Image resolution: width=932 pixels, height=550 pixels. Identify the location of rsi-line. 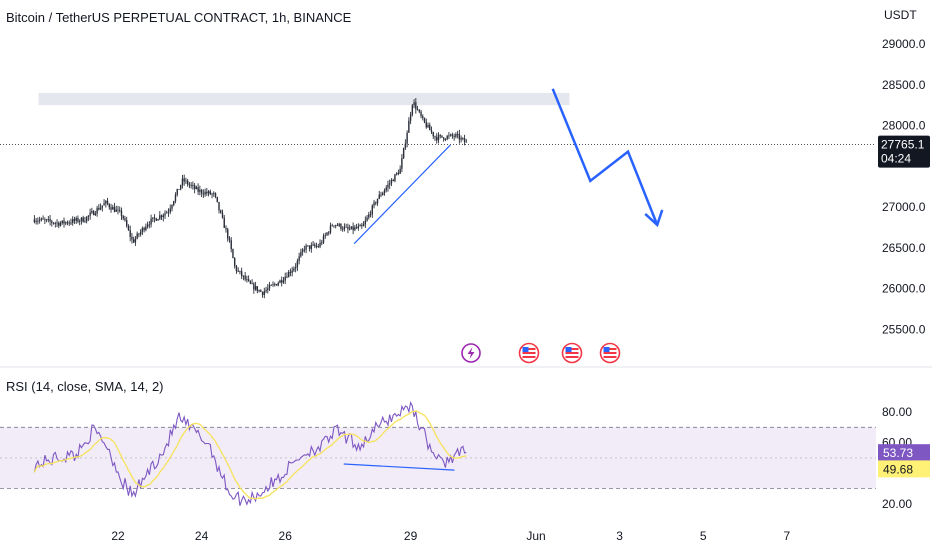
(250, 453).